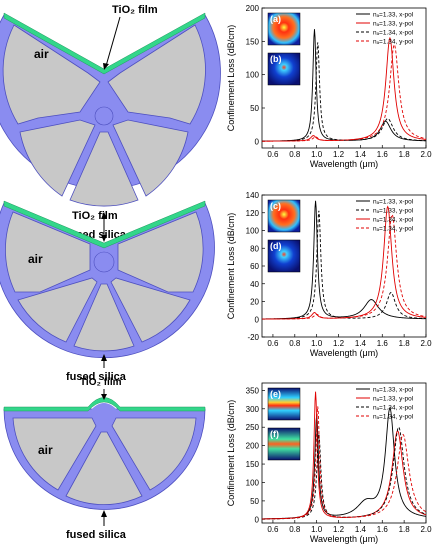 The image size is (432, 550). Describe the element at coordinates (45, 450) in the screenshot. I see `structure-3-air-label: air` at that location.